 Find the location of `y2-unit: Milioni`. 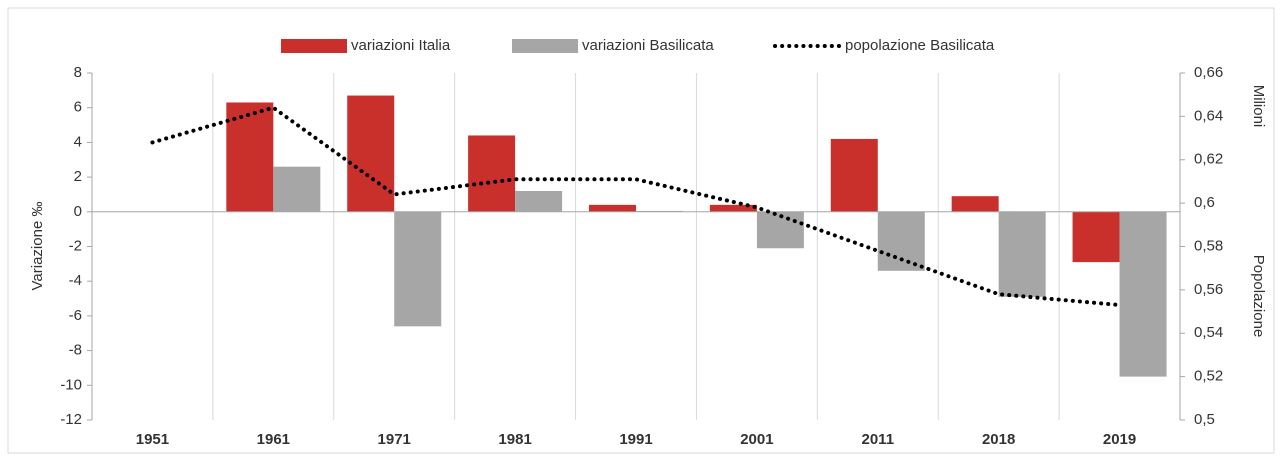

y2-unit: Milioni is located at coordinates (1258, 106).